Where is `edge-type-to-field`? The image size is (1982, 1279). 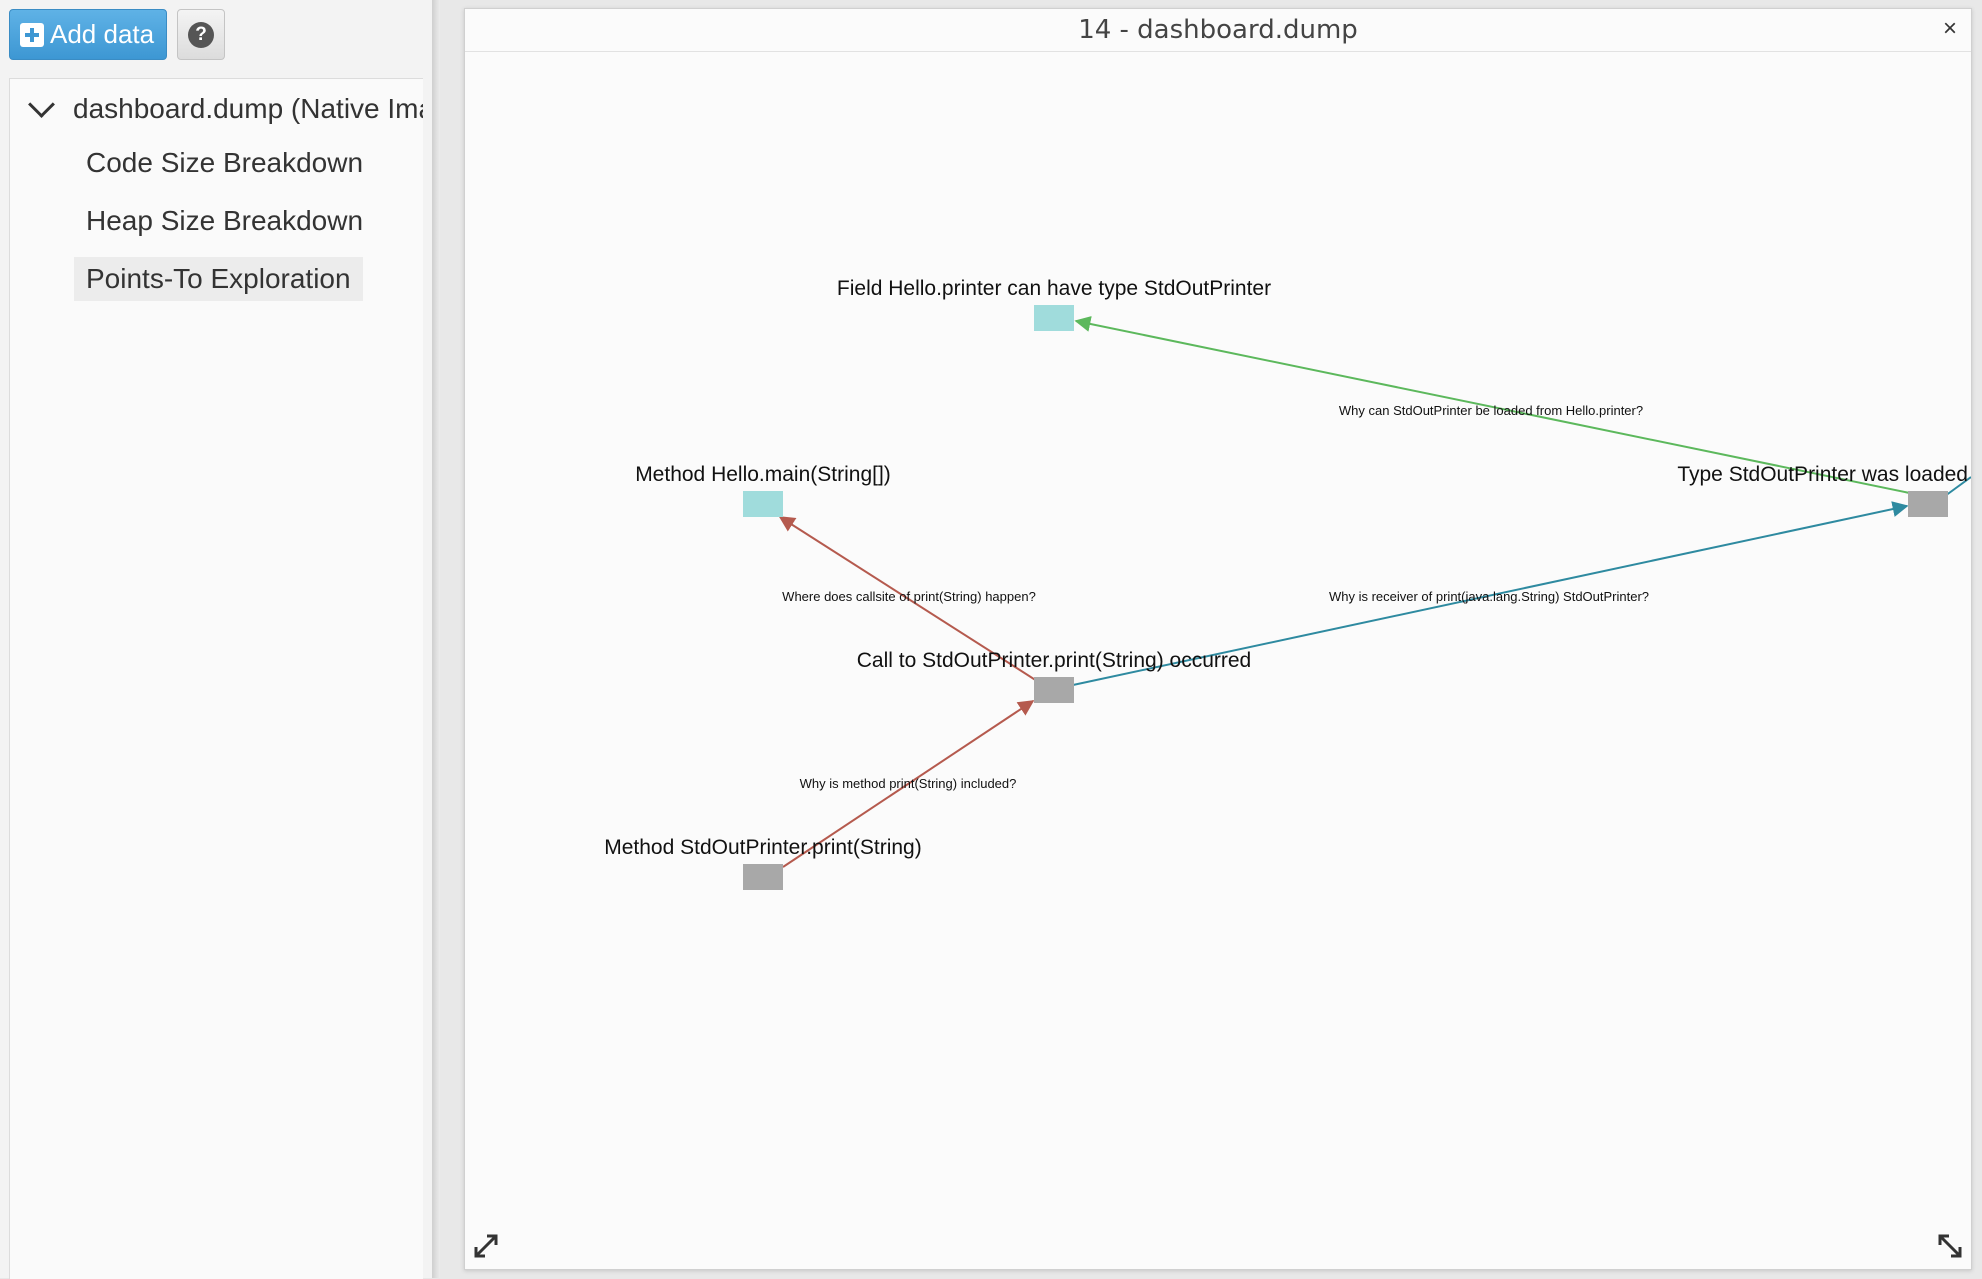
edge-type-to-field is located at coordinates (1499, 406).